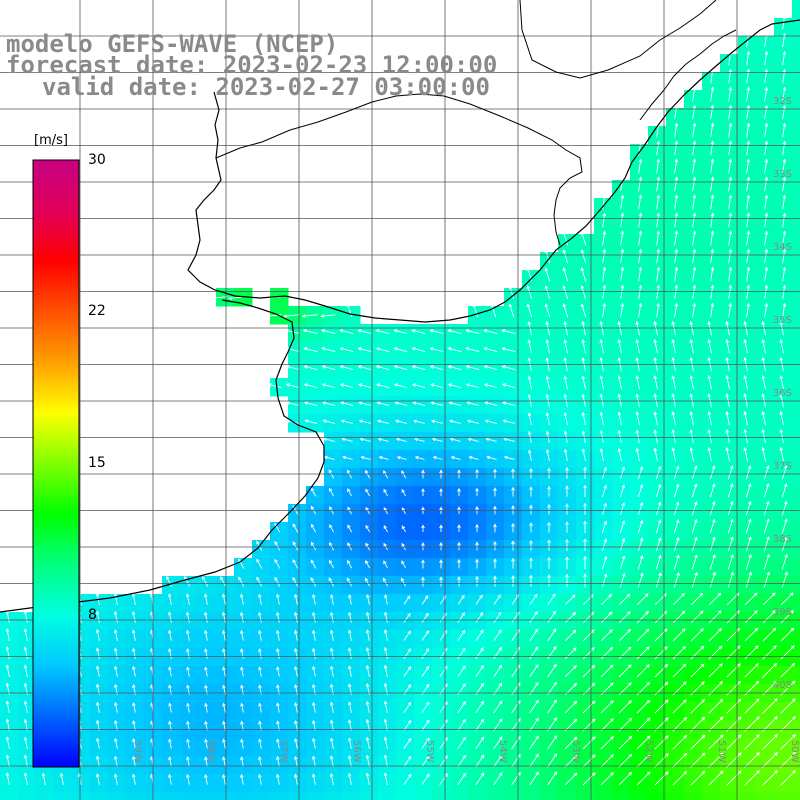 Image resolution: width=800 pixels, height=800 pixels. Describe the element at coordinates (688, 75) in the screenshot. I see `coastline-lagoon` at that location.